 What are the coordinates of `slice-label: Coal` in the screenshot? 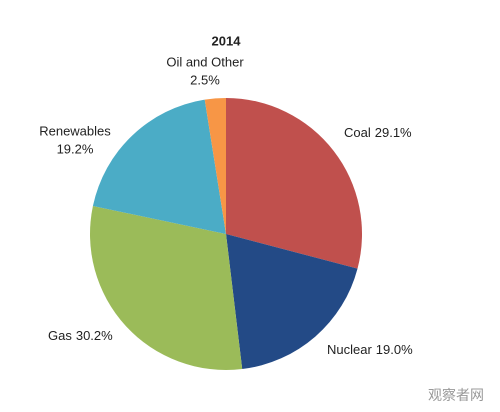 It's located at (357, 132).